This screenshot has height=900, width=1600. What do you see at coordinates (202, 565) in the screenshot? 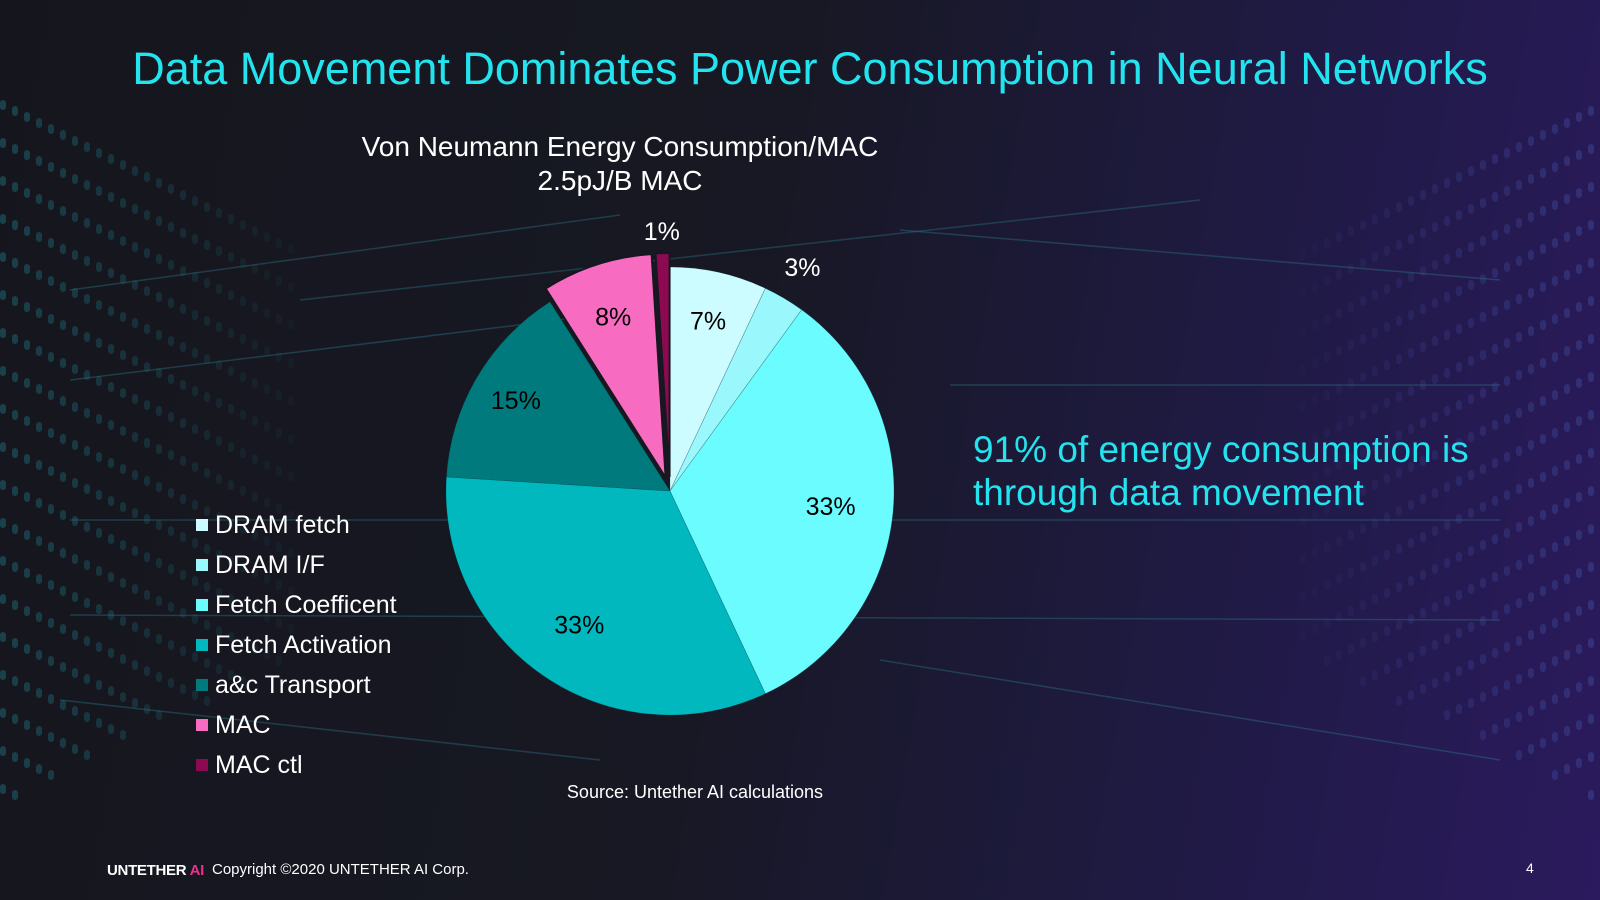
I see `legend-swatch` at bounding box center [202, 565].